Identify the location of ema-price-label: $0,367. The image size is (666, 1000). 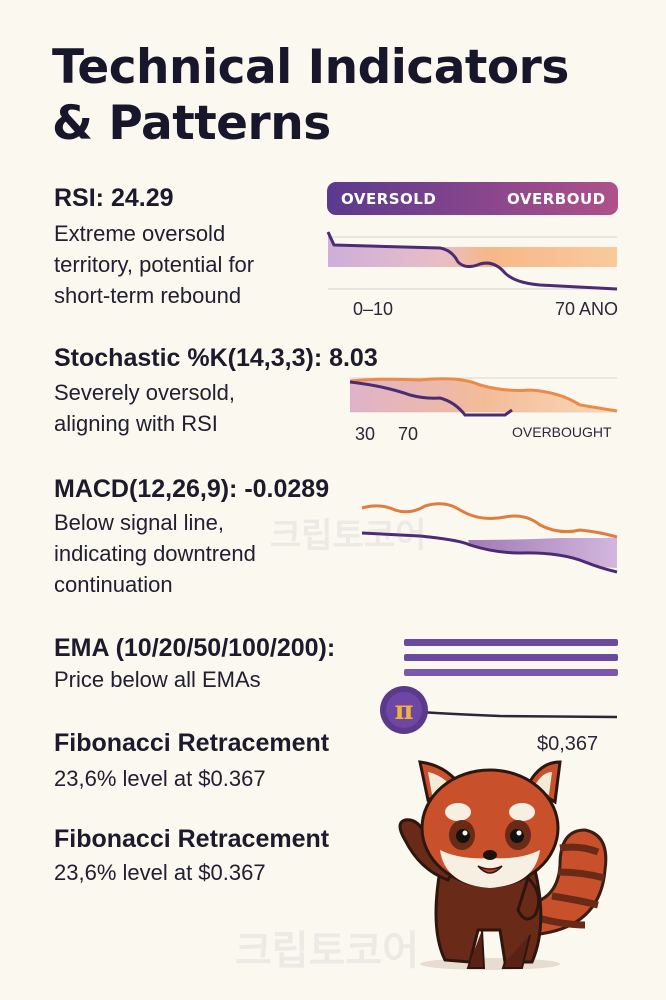
(567, 744).